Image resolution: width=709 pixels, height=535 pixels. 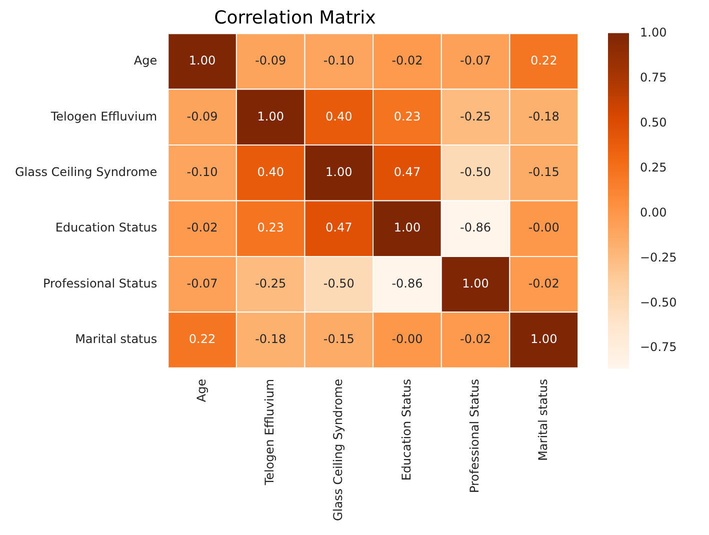 I want to click on x-tick-label: Glass Ceiling Syndrome, so click(x=338, y=450).